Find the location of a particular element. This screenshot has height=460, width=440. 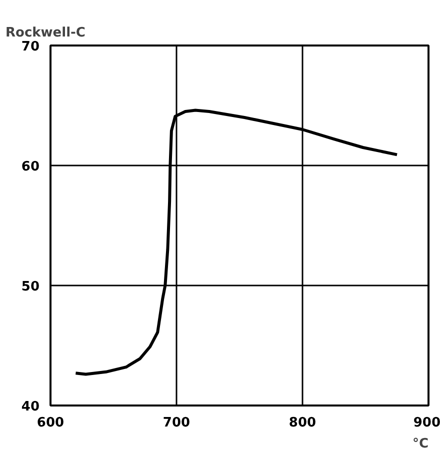

y-axis-title: Rockwell-C is located at coordinates (46, 33).